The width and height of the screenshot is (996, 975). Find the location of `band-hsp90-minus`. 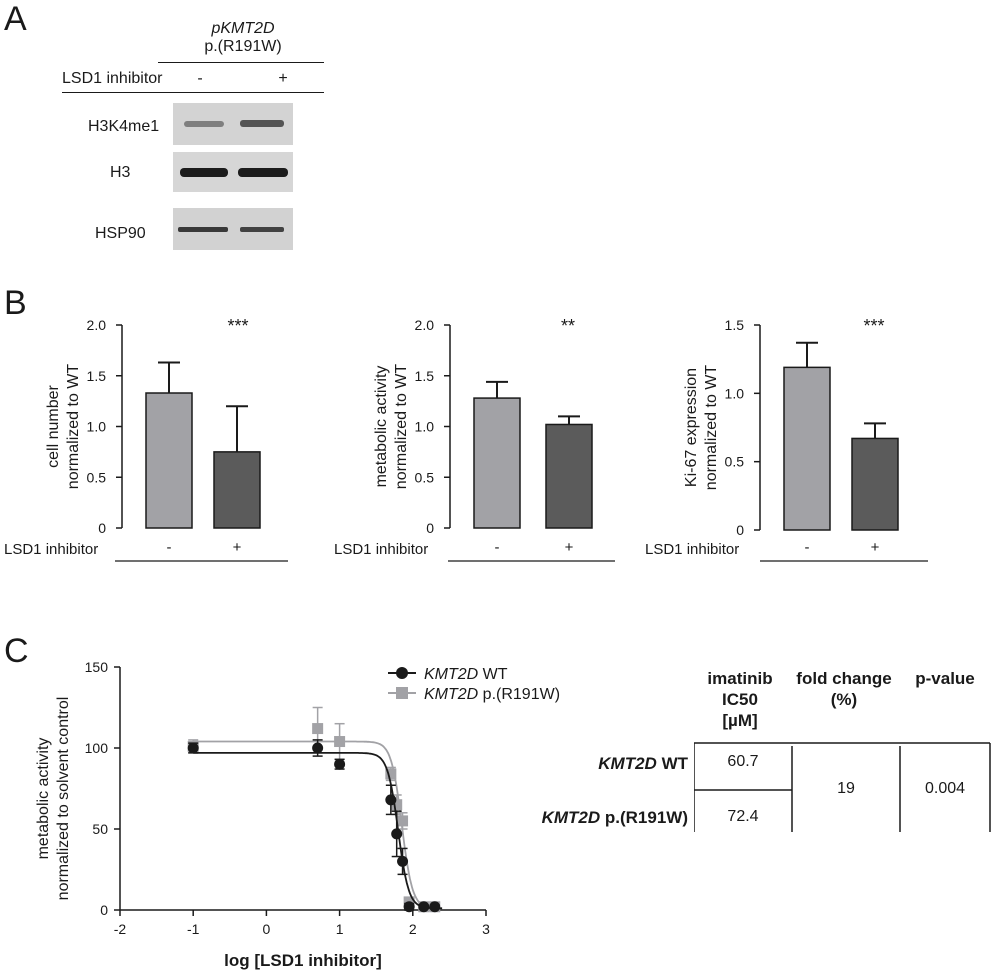

band-hsp90-minus is located at coordinates (203, 229).